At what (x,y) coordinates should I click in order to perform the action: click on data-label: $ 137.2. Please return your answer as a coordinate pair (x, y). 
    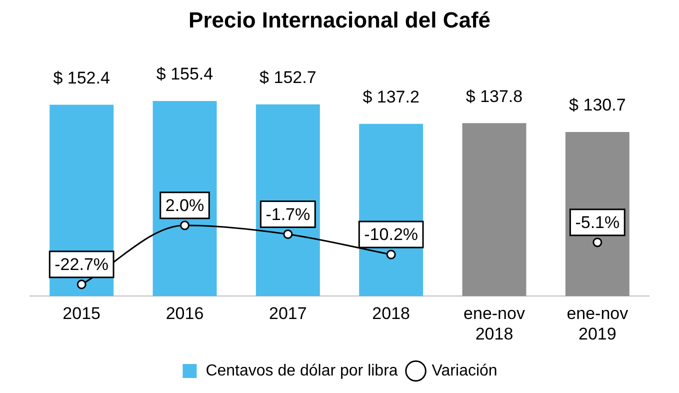
    Looking at the image, I should click on (391, 97).